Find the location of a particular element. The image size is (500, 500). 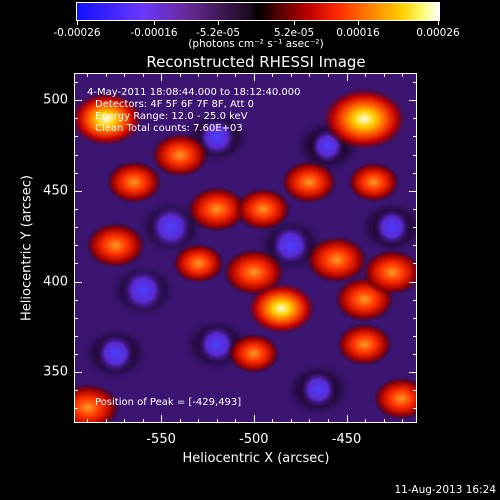

peak-position-label: Position of Peak = [-429,493] is located at coordinates (168, 402).